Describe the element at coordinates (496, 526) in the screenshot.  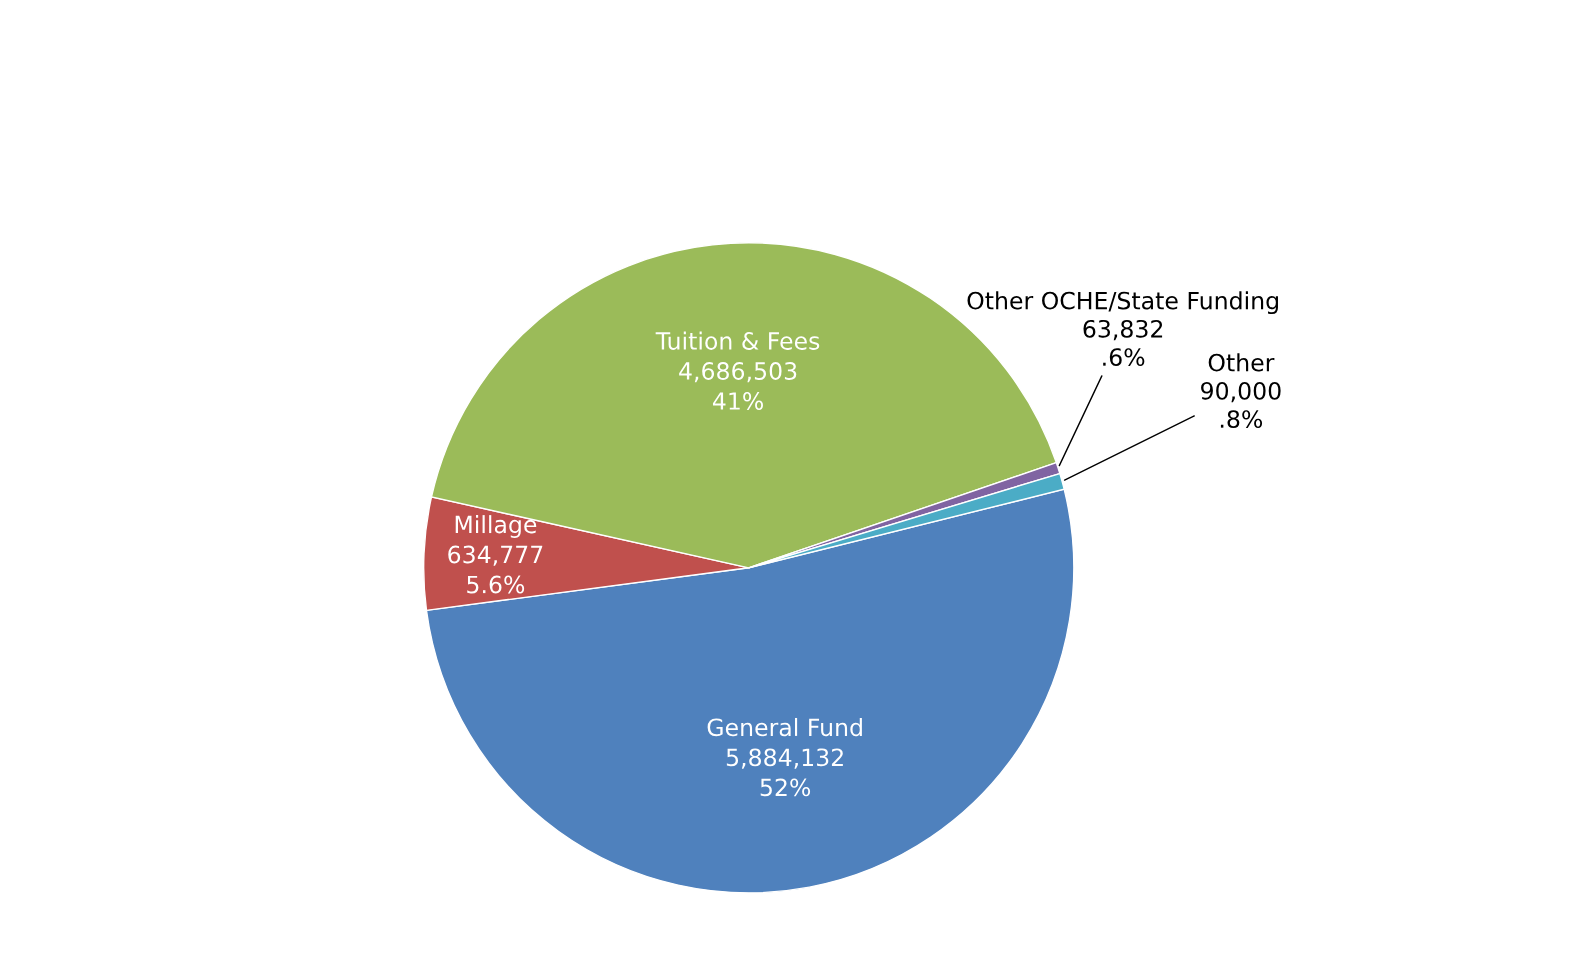
I see `slice-label: Millage` at that location.